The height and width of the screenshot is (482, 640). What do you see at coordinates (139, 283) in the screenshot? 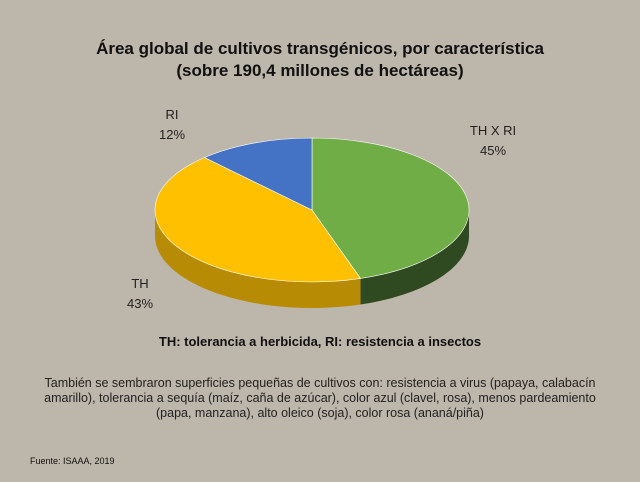
I see `slice-label-th: TH` at bounding box center [139, 283].